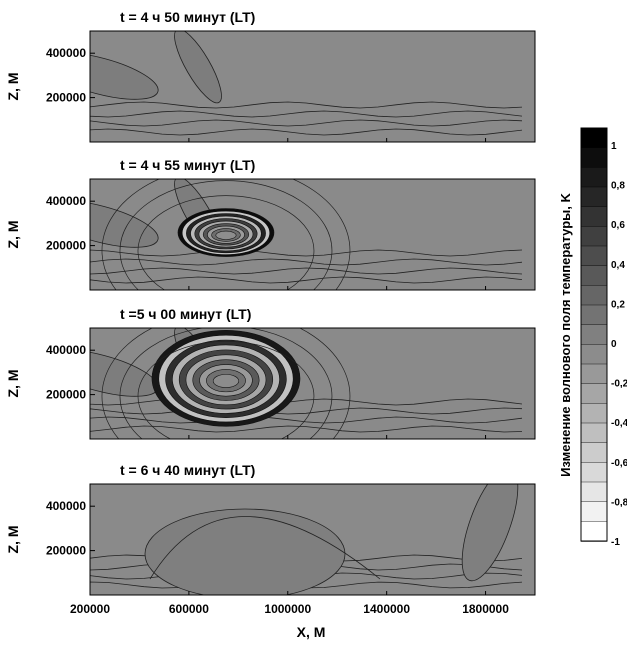 The image size is (627, 647). Describe the element at coordinates (615, 542) in the screenshot. I see `colorbar-tick-label: -1` at that location.